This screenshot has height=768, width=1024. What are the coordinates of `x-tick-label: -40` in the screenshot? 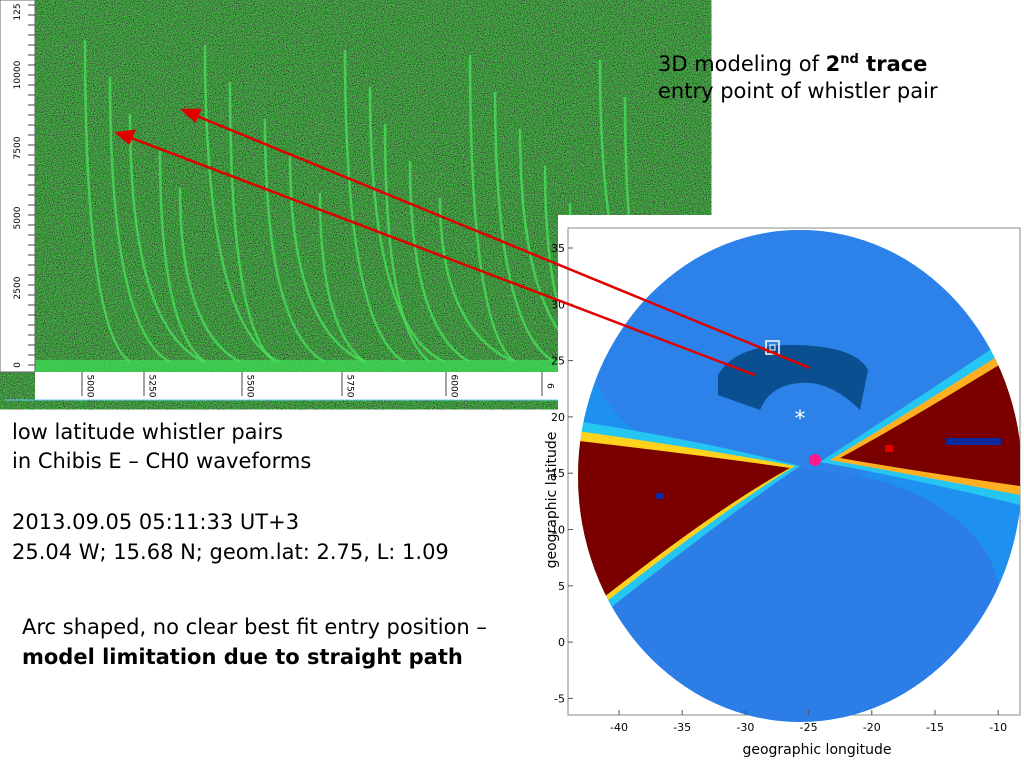 It's located at (619, 727).